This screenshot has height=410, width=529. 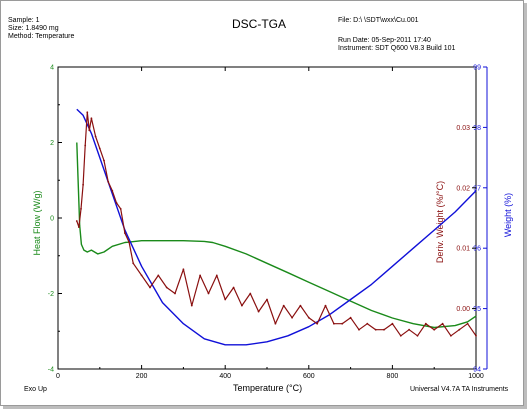 I want to click on x-axis-label: Temperature (°C), so click(x=268, y=388).